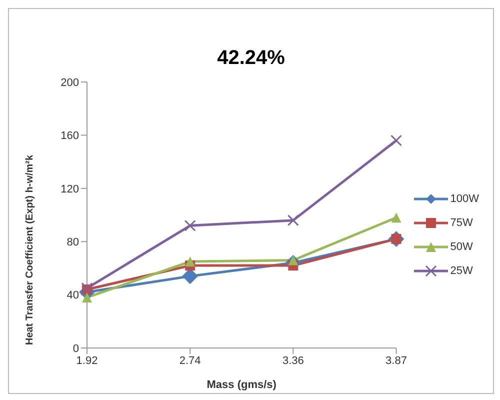 This screenshot has width=500, height=400. I want to click on legend-label: 100W, so click(464, 199).